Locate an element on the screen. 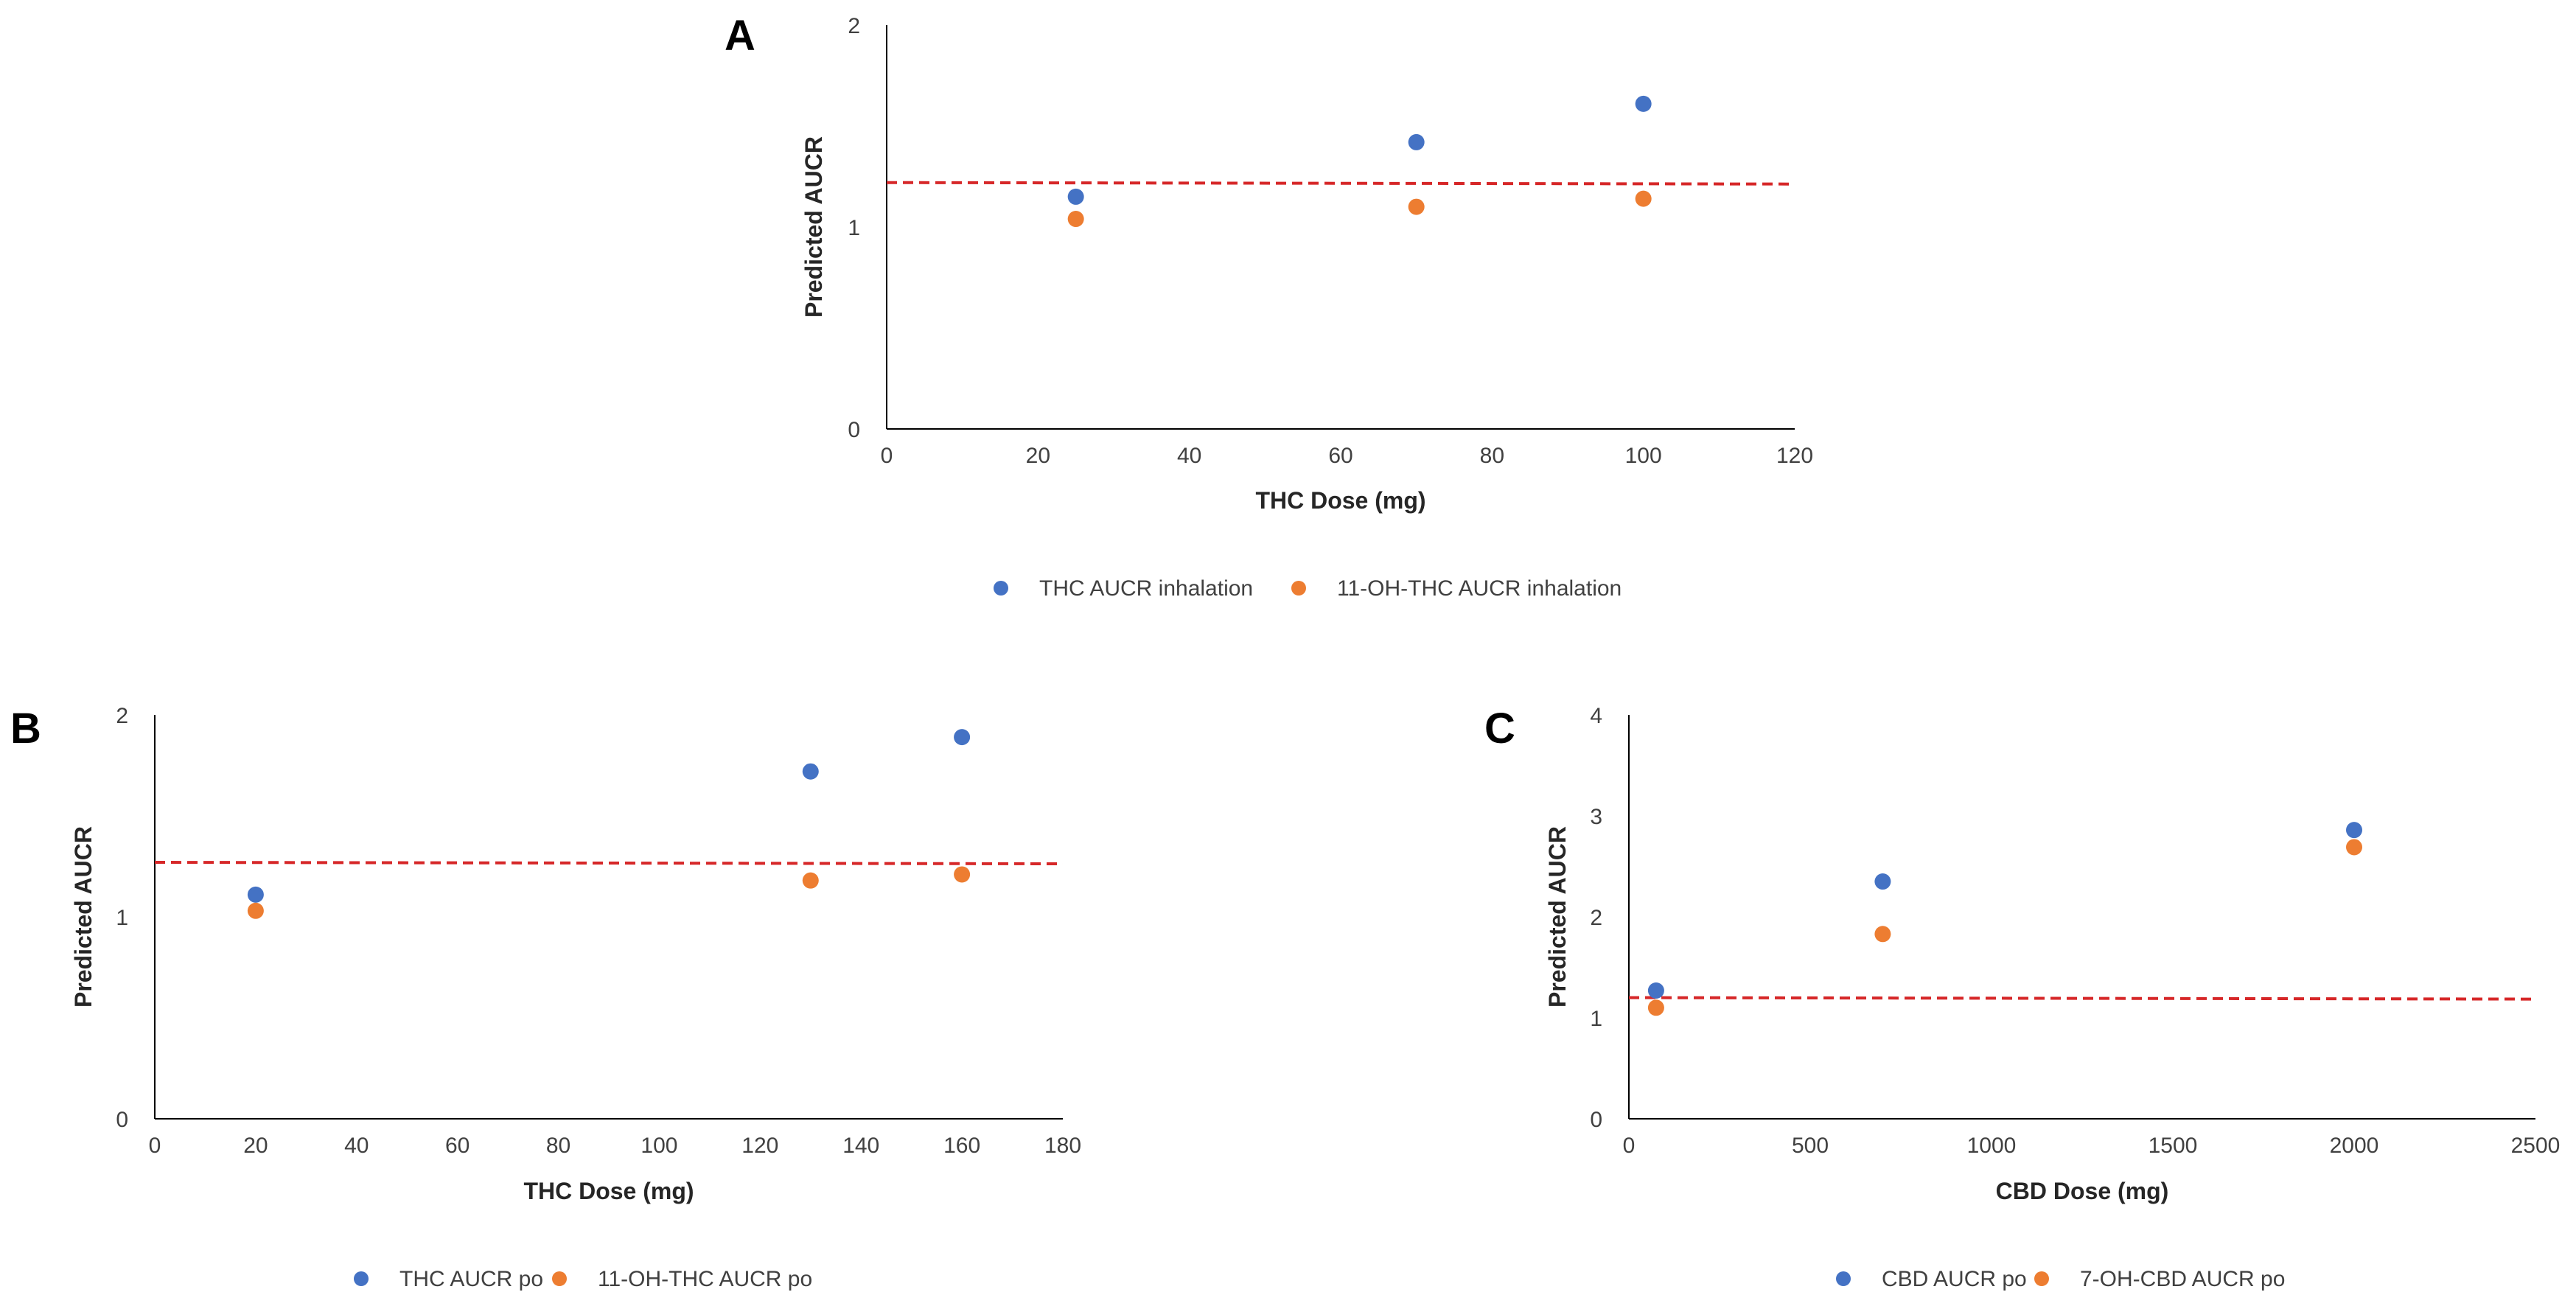 Image resolution: width=2576 pixels, height=1306 pixels. x-tick-label: 1500 is located at coordinates (2173, 1146).